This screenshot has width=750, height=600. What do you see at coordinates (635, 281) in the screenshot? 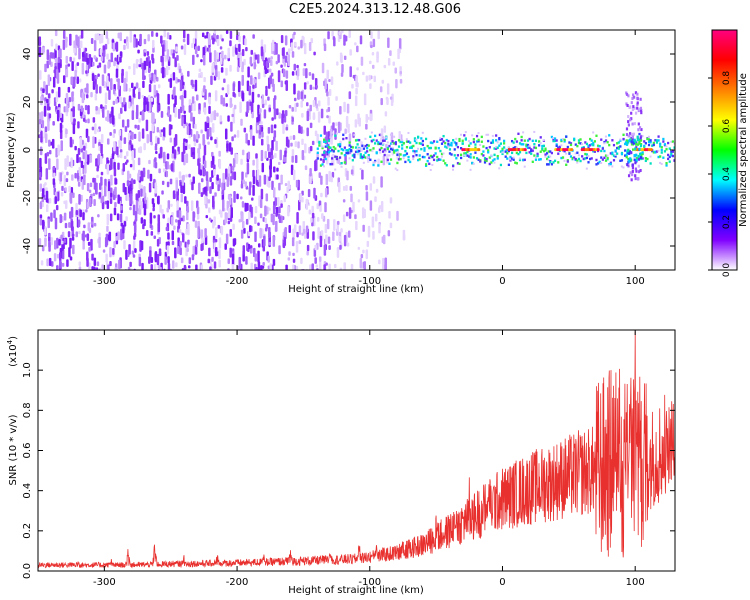
I see `spectrogram-x-tick-label: 100` at bounding box center [635, 281].